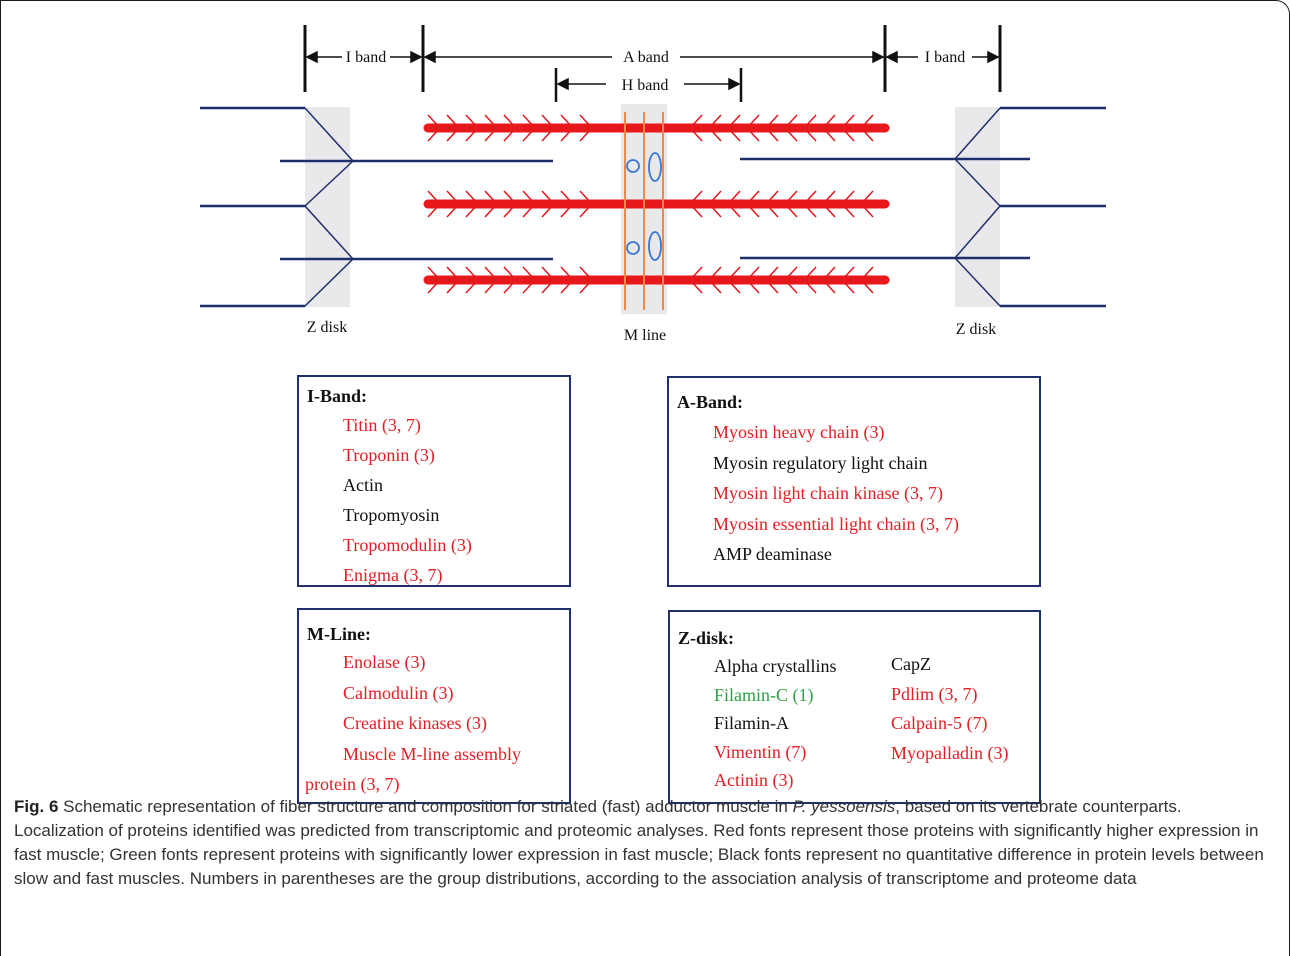 The image size is (1290, 956). I want to click on caption-label: Fig. 6, so click(36, 806).